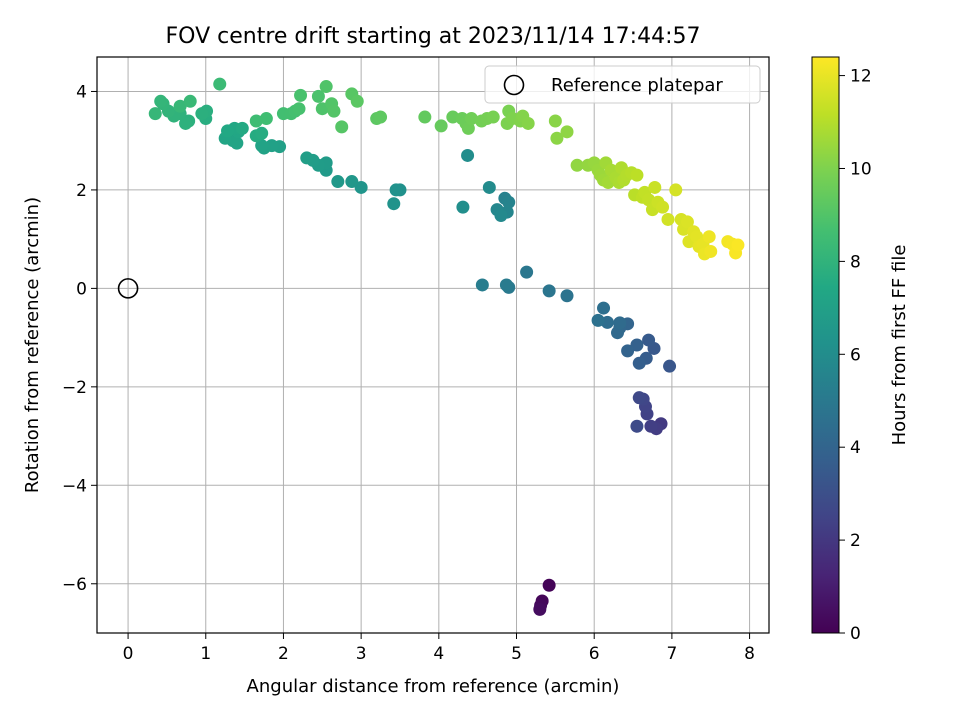 The width and height of the screenshot is (960, 724). What do you see at coordinates (74, 585) in the screenshot?
I see `y-tick-label: −6` at bounding box center [74, 585].